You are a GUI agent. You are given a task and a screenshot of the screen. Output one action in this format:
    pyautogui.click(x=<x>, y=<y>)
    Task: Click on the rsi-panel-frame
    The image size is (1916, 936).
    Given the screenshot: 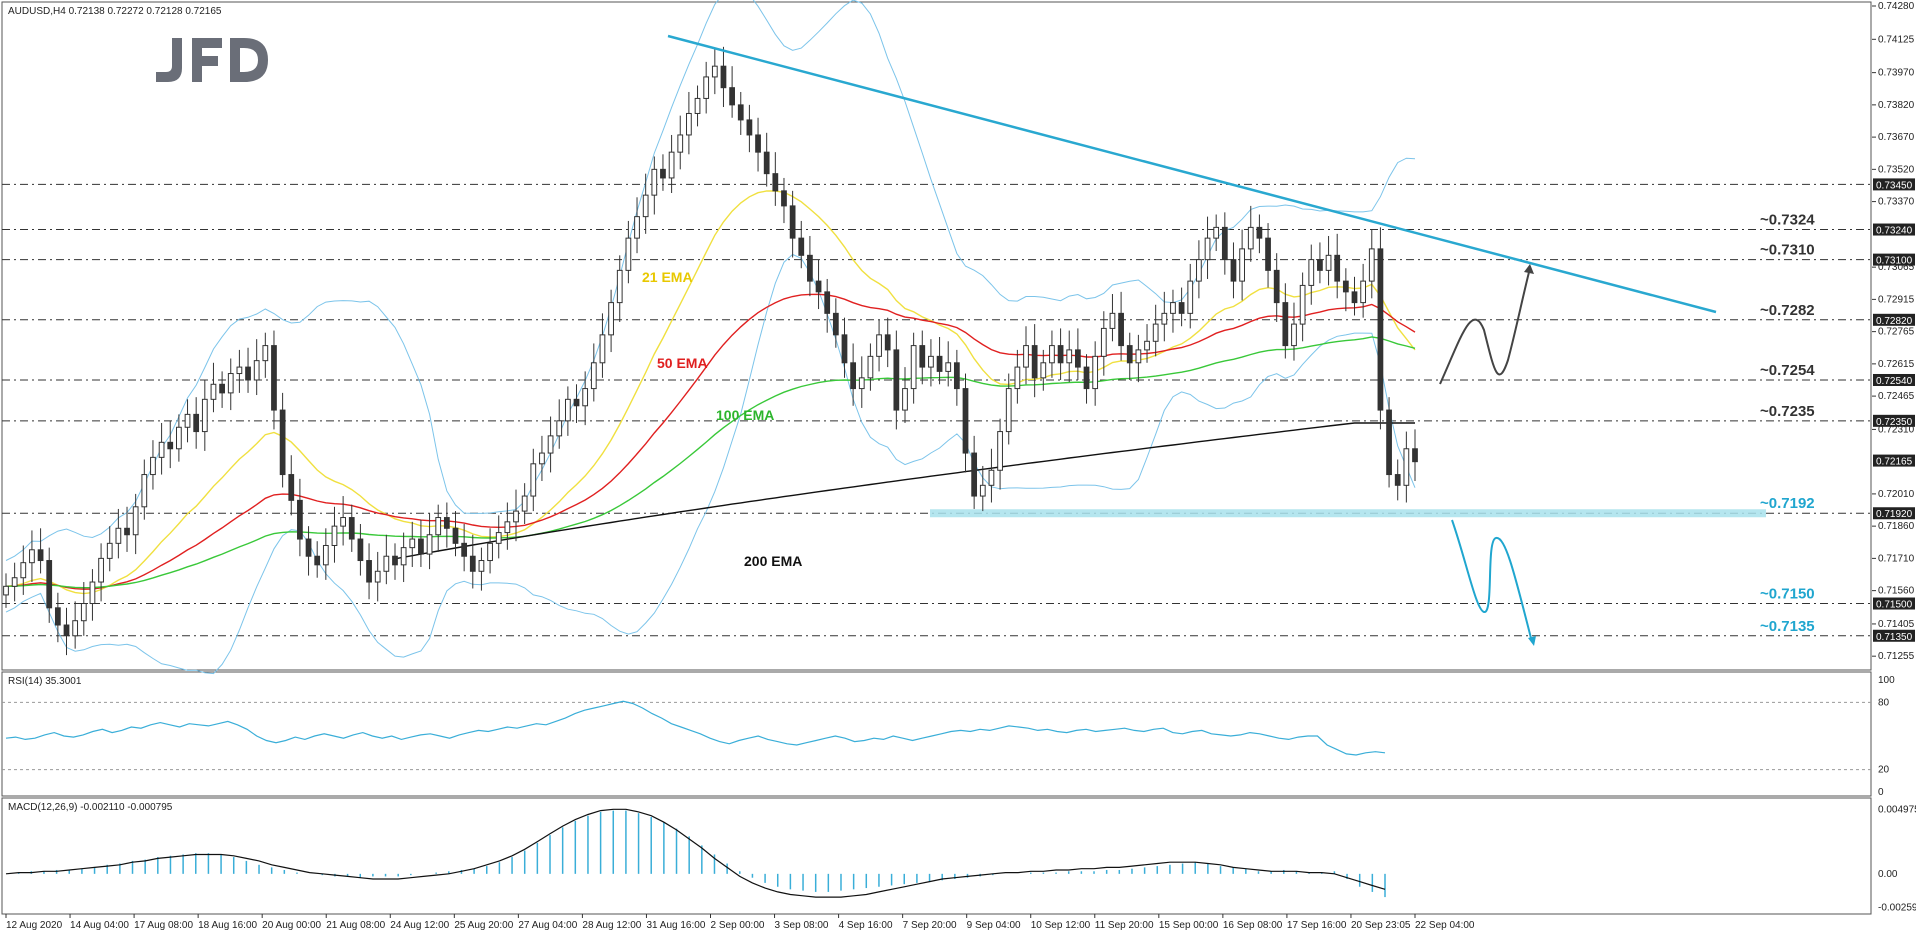 What is the action you would take?
    pyautogui.click(x=936, y=734)
    